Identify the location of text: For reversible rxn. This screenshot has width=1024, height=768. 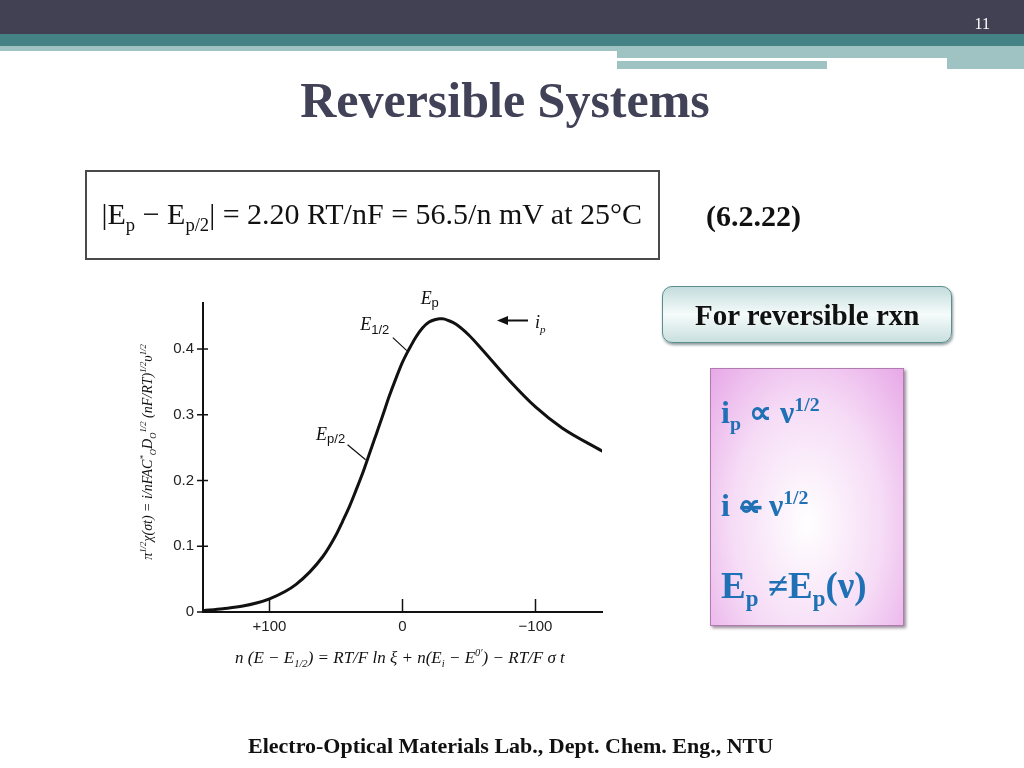
(807, 315).